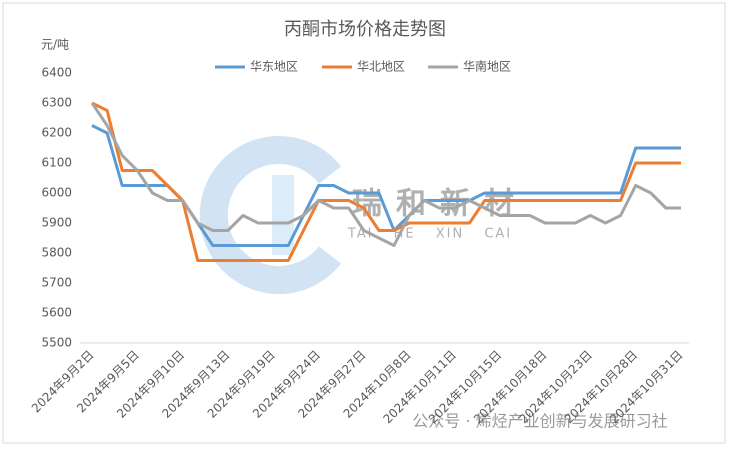  Describe the element at coordinates (56, 283) in the screenshot. I see `y-tick-label: 5700` at that location.